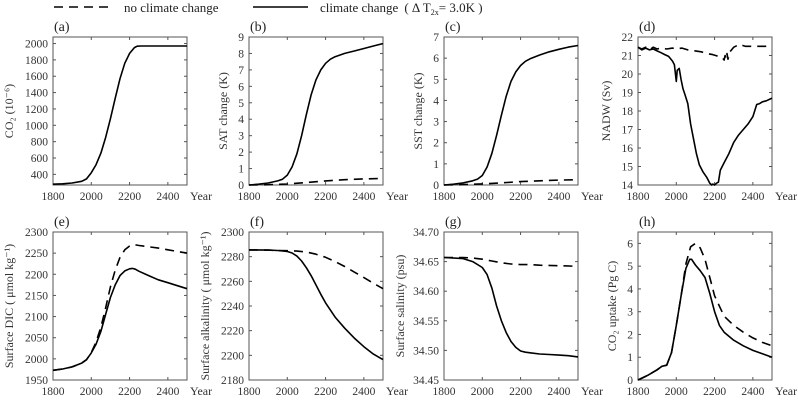 The height and width of the screenshot is (400, 798). I want to click on y-tick-label: 4, so click(630, 290).